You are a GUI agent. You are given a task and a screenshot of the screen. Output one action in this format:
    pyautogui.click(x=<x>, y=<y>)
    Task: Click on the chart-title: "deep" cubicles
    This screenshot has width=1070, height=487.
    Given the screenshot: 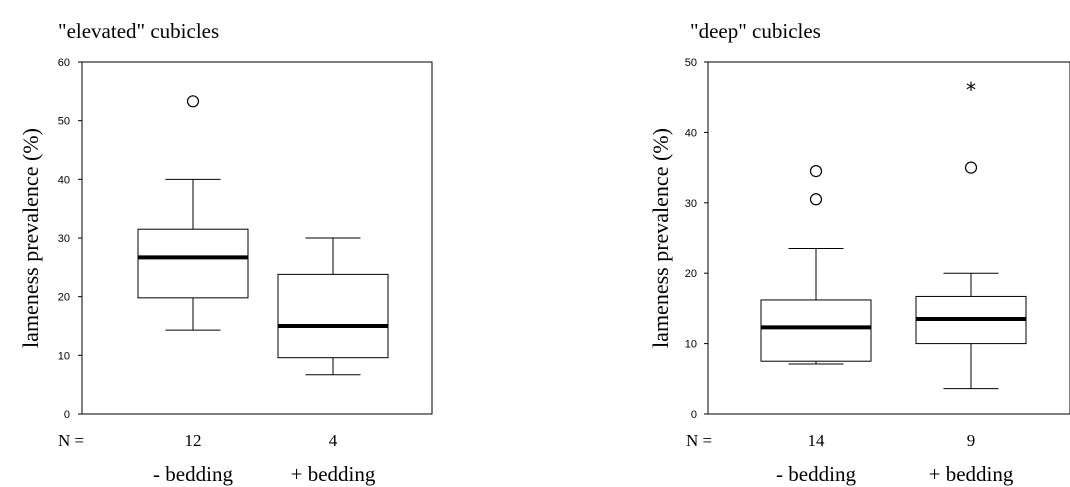 What is the action you would take?
    pyautogui.click(x=755, y=31)
    